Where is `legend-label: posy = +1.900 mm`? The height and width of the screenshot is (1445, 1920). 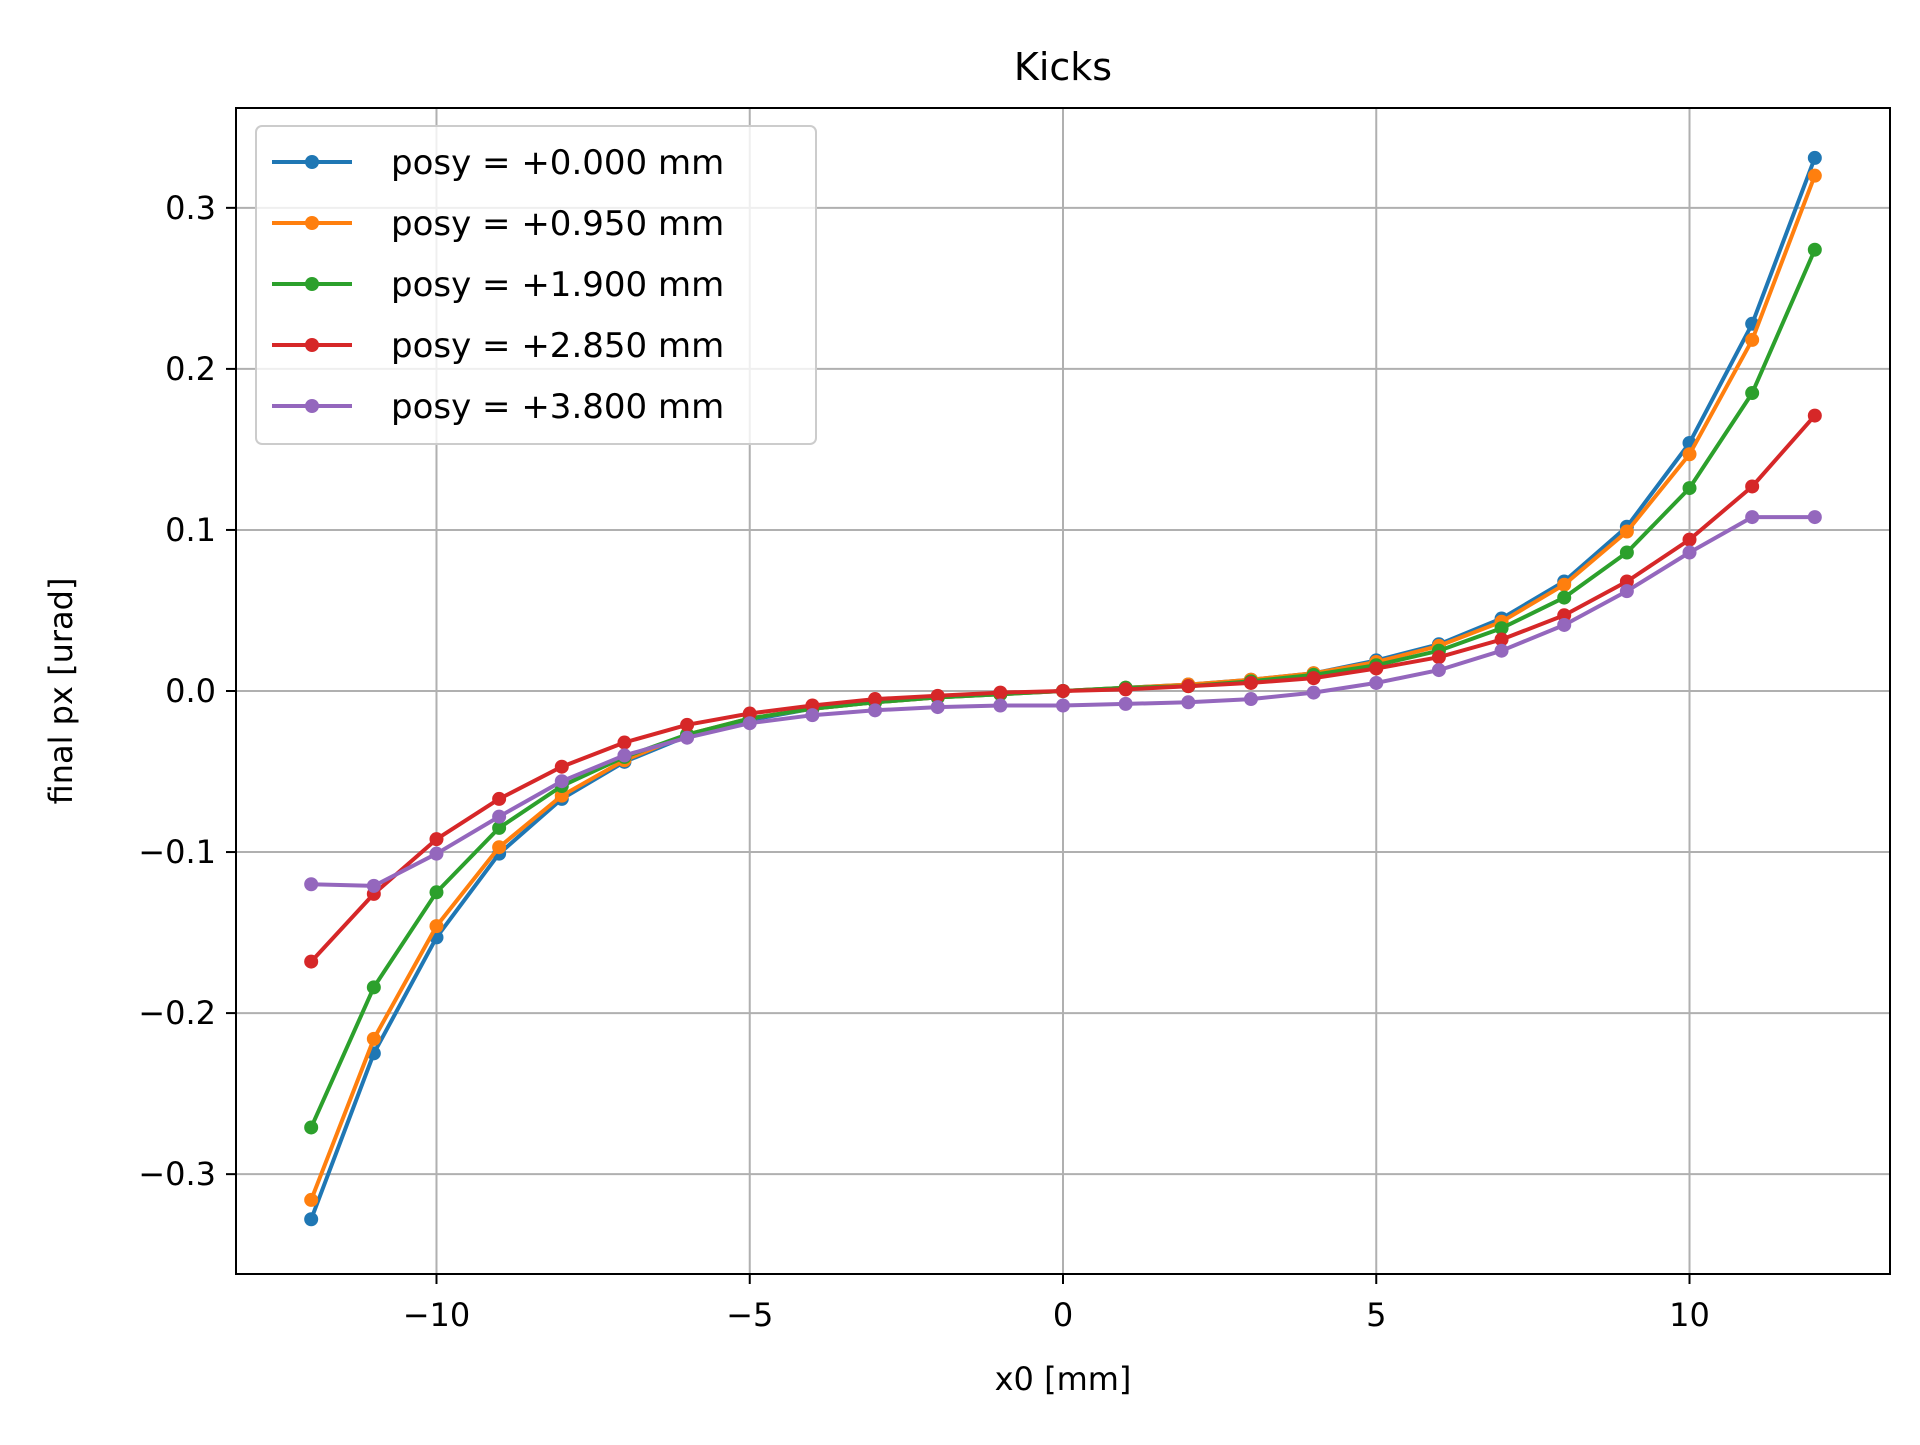
legend-label: posy = +1.900 mm is located at coordinates (557, 285).